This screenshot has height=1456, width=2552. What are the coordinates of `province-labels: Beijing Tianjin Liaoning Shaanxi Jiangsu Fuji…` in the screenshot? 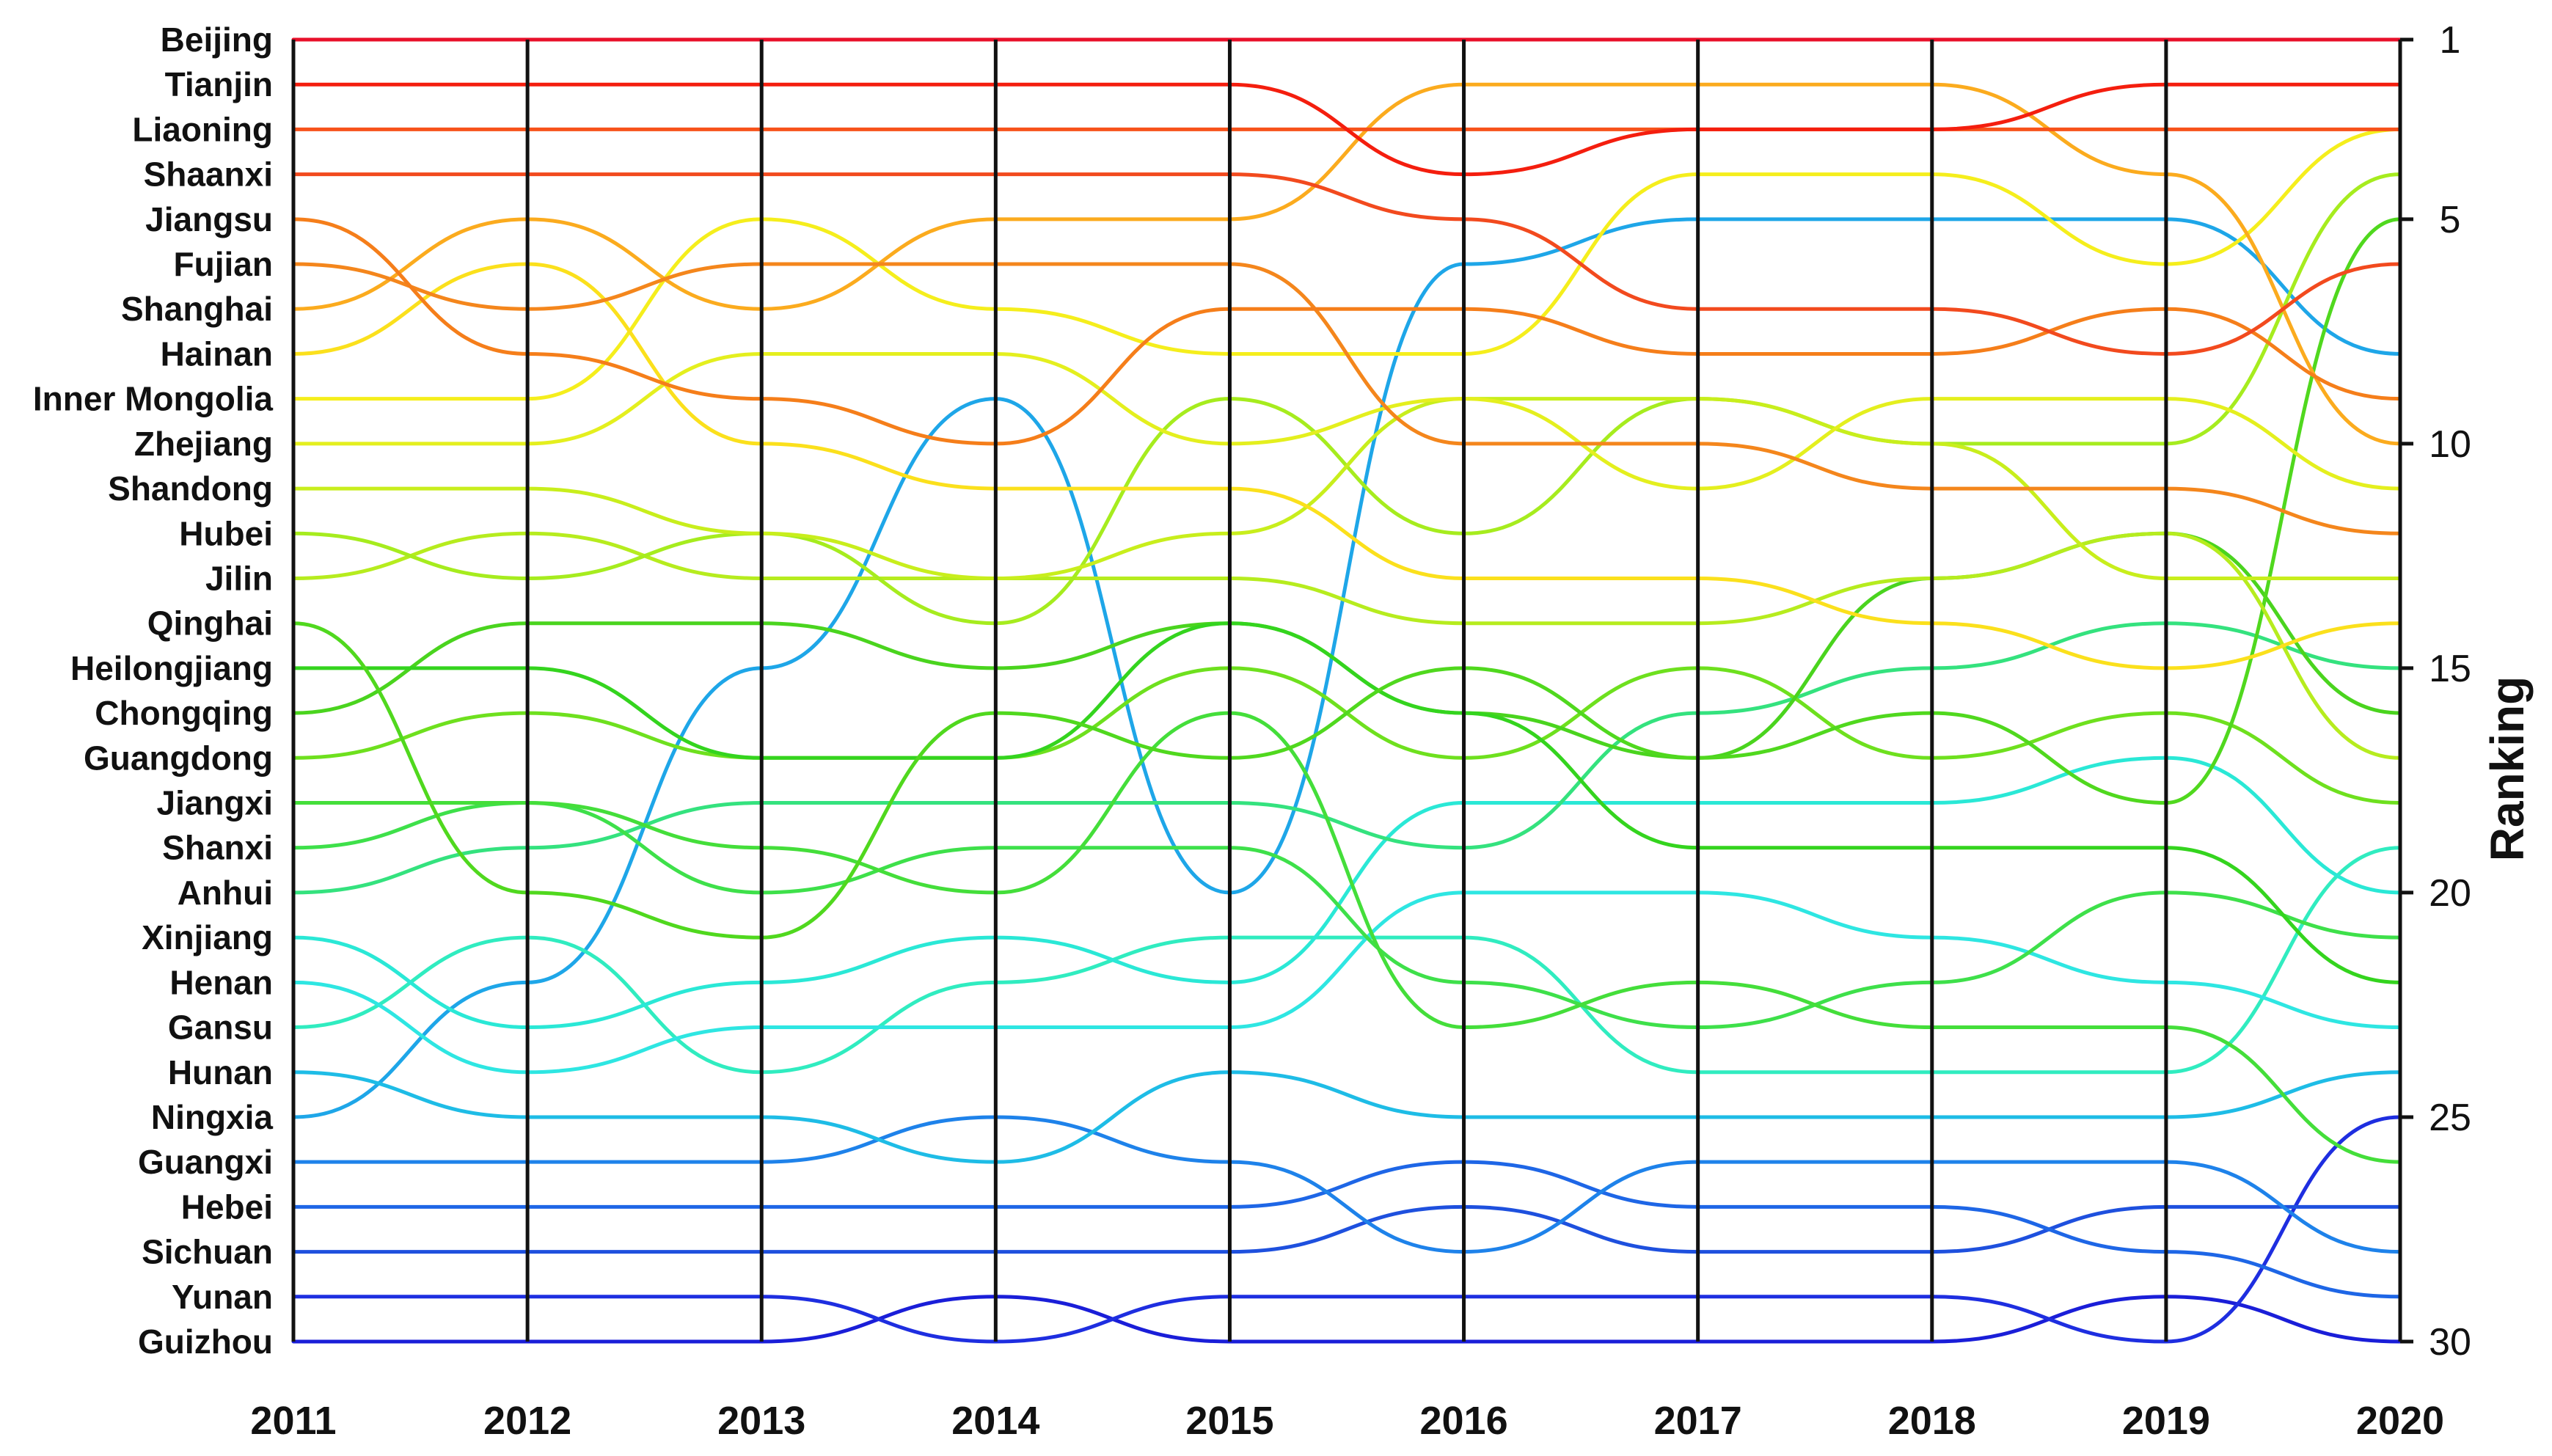 It's located at (153, 691).